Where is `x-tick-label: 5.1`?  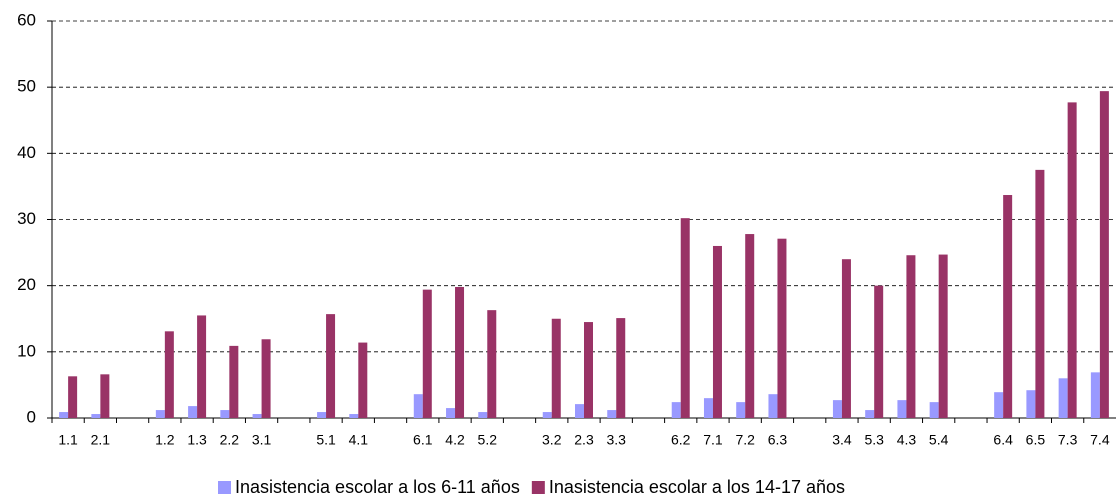
x-tick-label: 5.1 is located at coordinates (326, 440).